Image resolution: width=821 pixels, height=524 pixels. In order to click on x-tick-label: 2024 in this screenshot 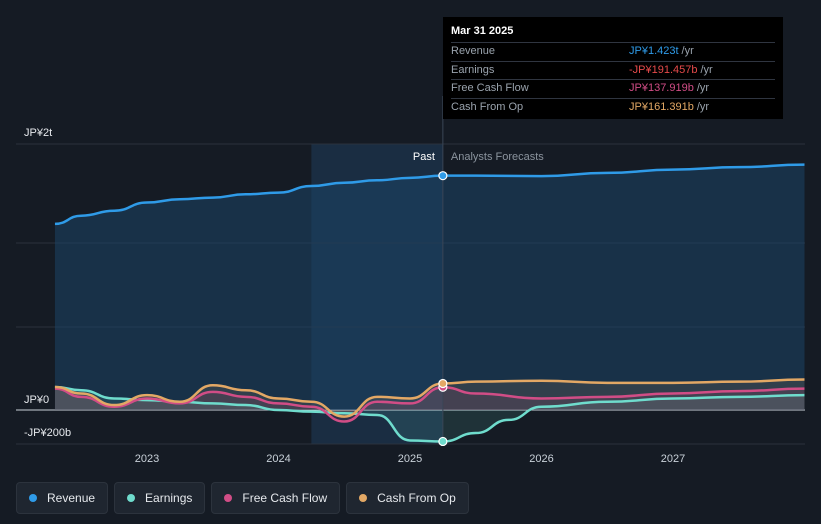, I will do `click(278, 459)`.